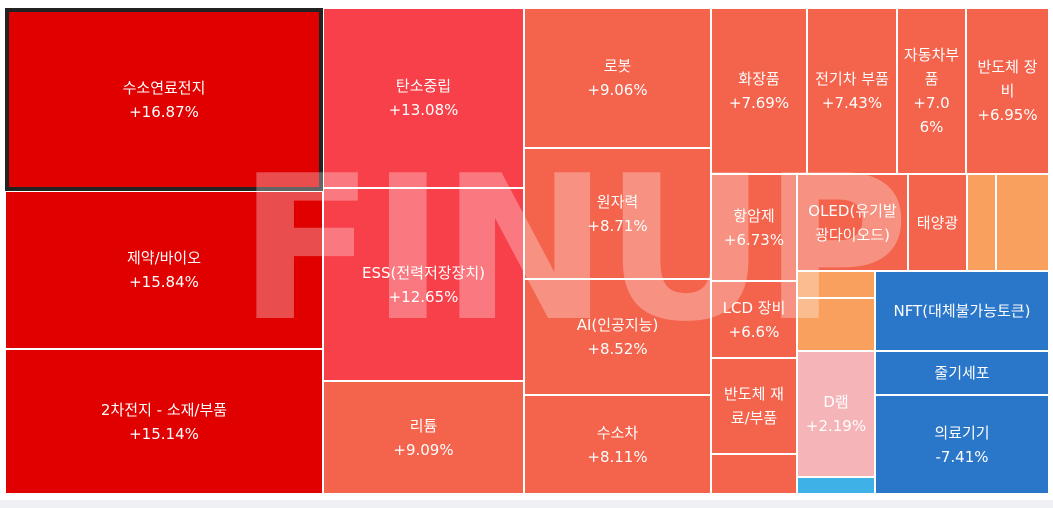 Image resolution: width=1053 pixels, height=508 pixels. I want to click on tile-label: OLED(유기발광다이오드), so click(852, 222).